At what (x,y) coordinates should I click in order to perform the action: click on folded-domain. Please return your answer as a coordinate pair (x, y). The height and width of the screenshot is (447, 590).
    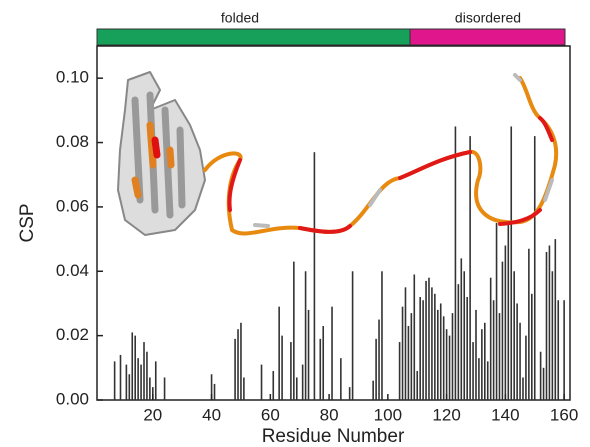
    Looking at the image, I should click on (161, 153).